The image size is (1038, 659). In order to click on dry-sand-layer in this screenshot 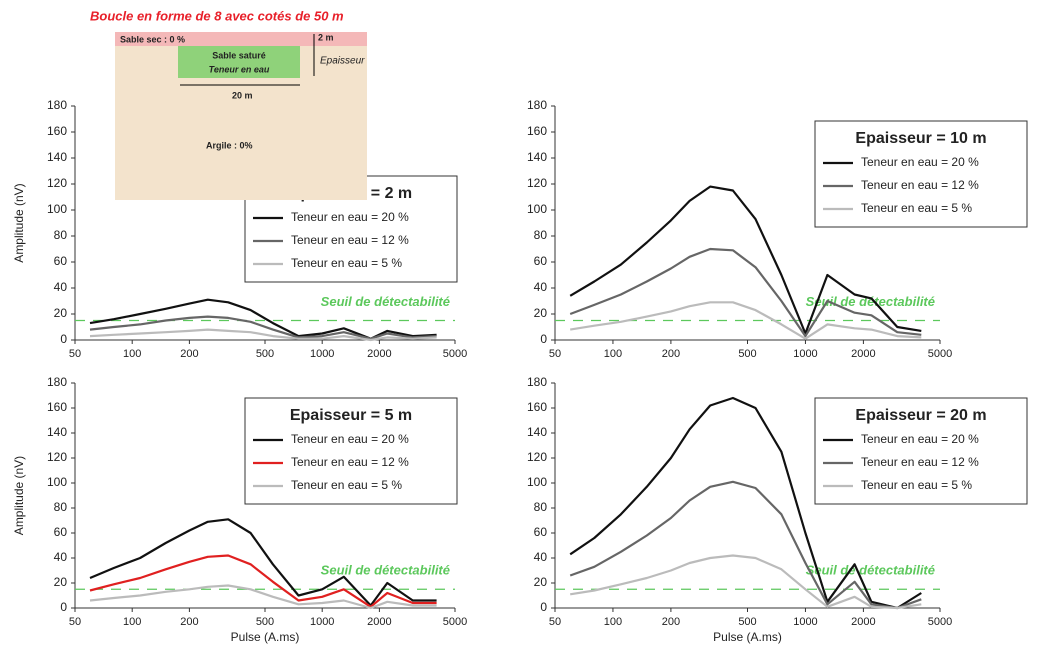, I will do `click(241, 39)`.